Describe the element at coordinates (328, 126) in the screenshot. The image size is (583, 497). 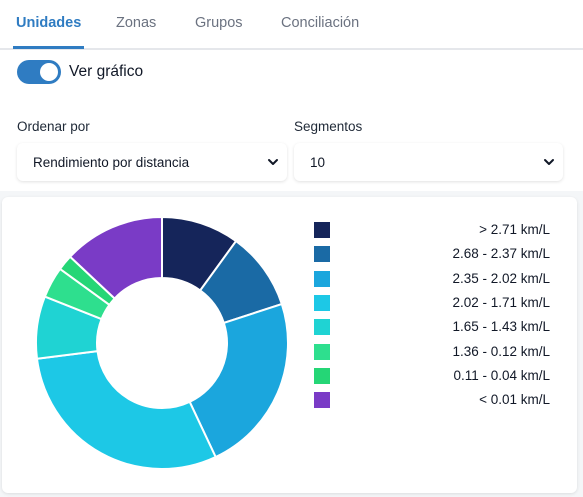
I see `segments-label: Segmentos` at that location.